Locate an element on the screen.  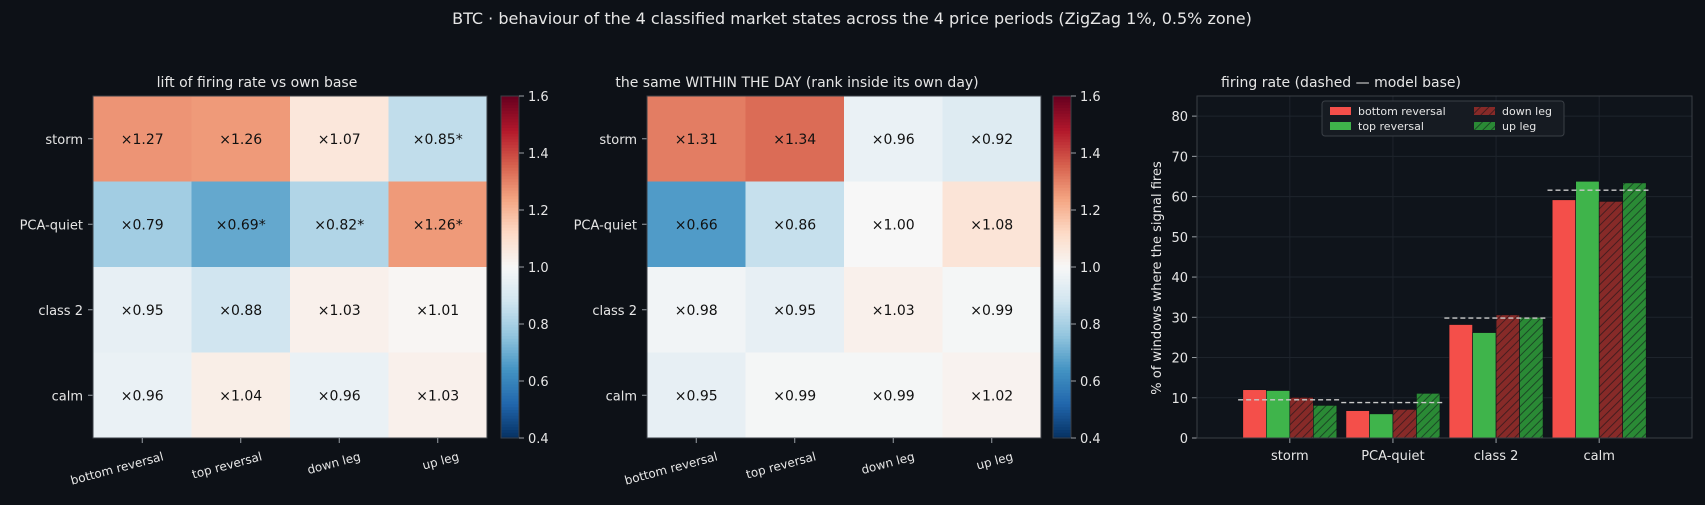
heatmap-2-value-label: ×0.95 is located at coordinates (696, 396).